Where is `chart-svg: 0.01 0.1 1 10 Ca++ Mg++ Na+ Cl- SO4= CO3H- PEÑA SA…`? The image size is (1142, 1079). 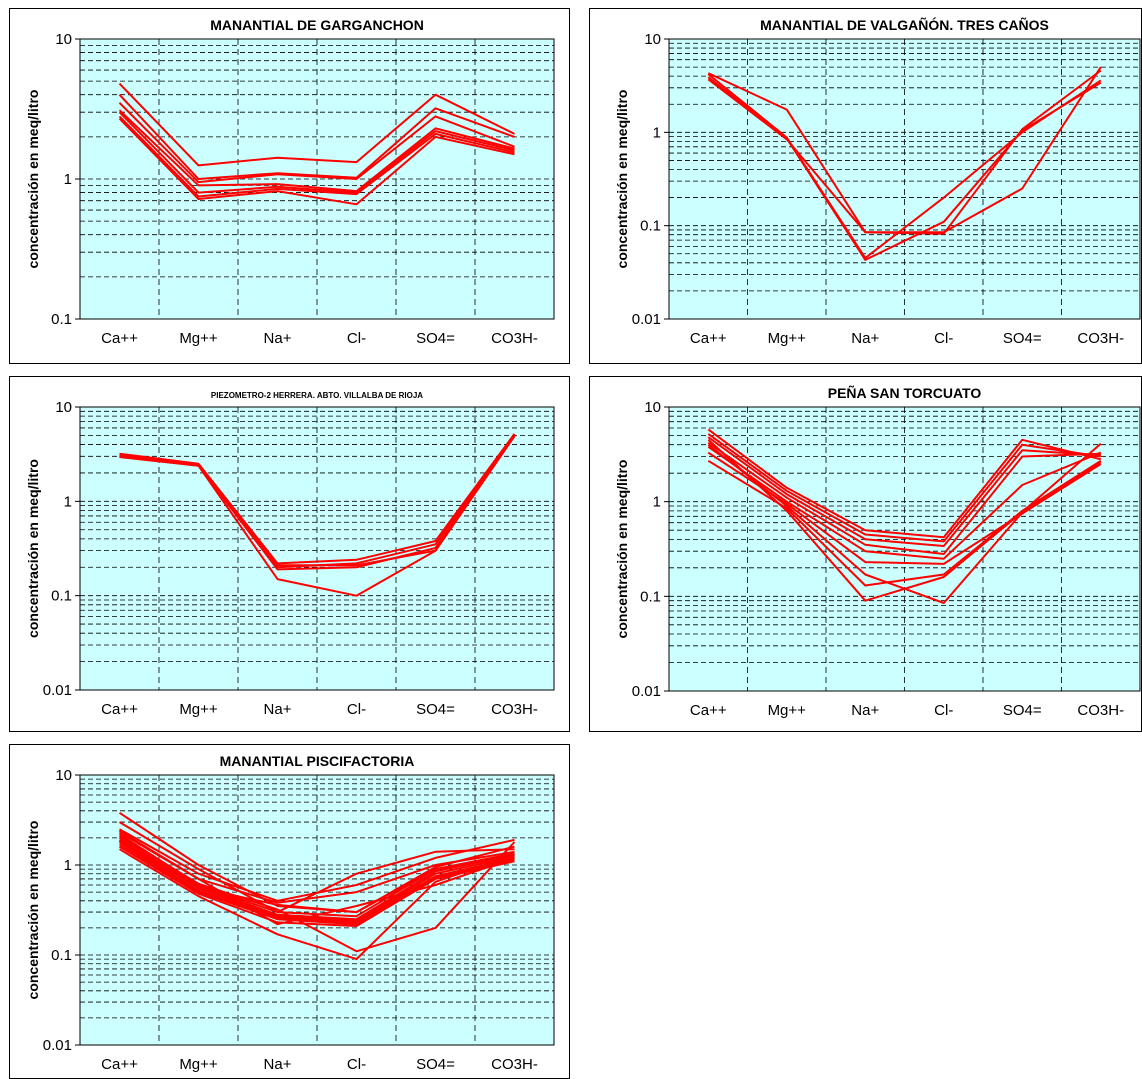 chart-svg: 0.01 0.1 1 10 Ca++ Mg++ Na+ Cl- SO4= CO3H- PEÑA SA… is located at coordinates (877, 551).